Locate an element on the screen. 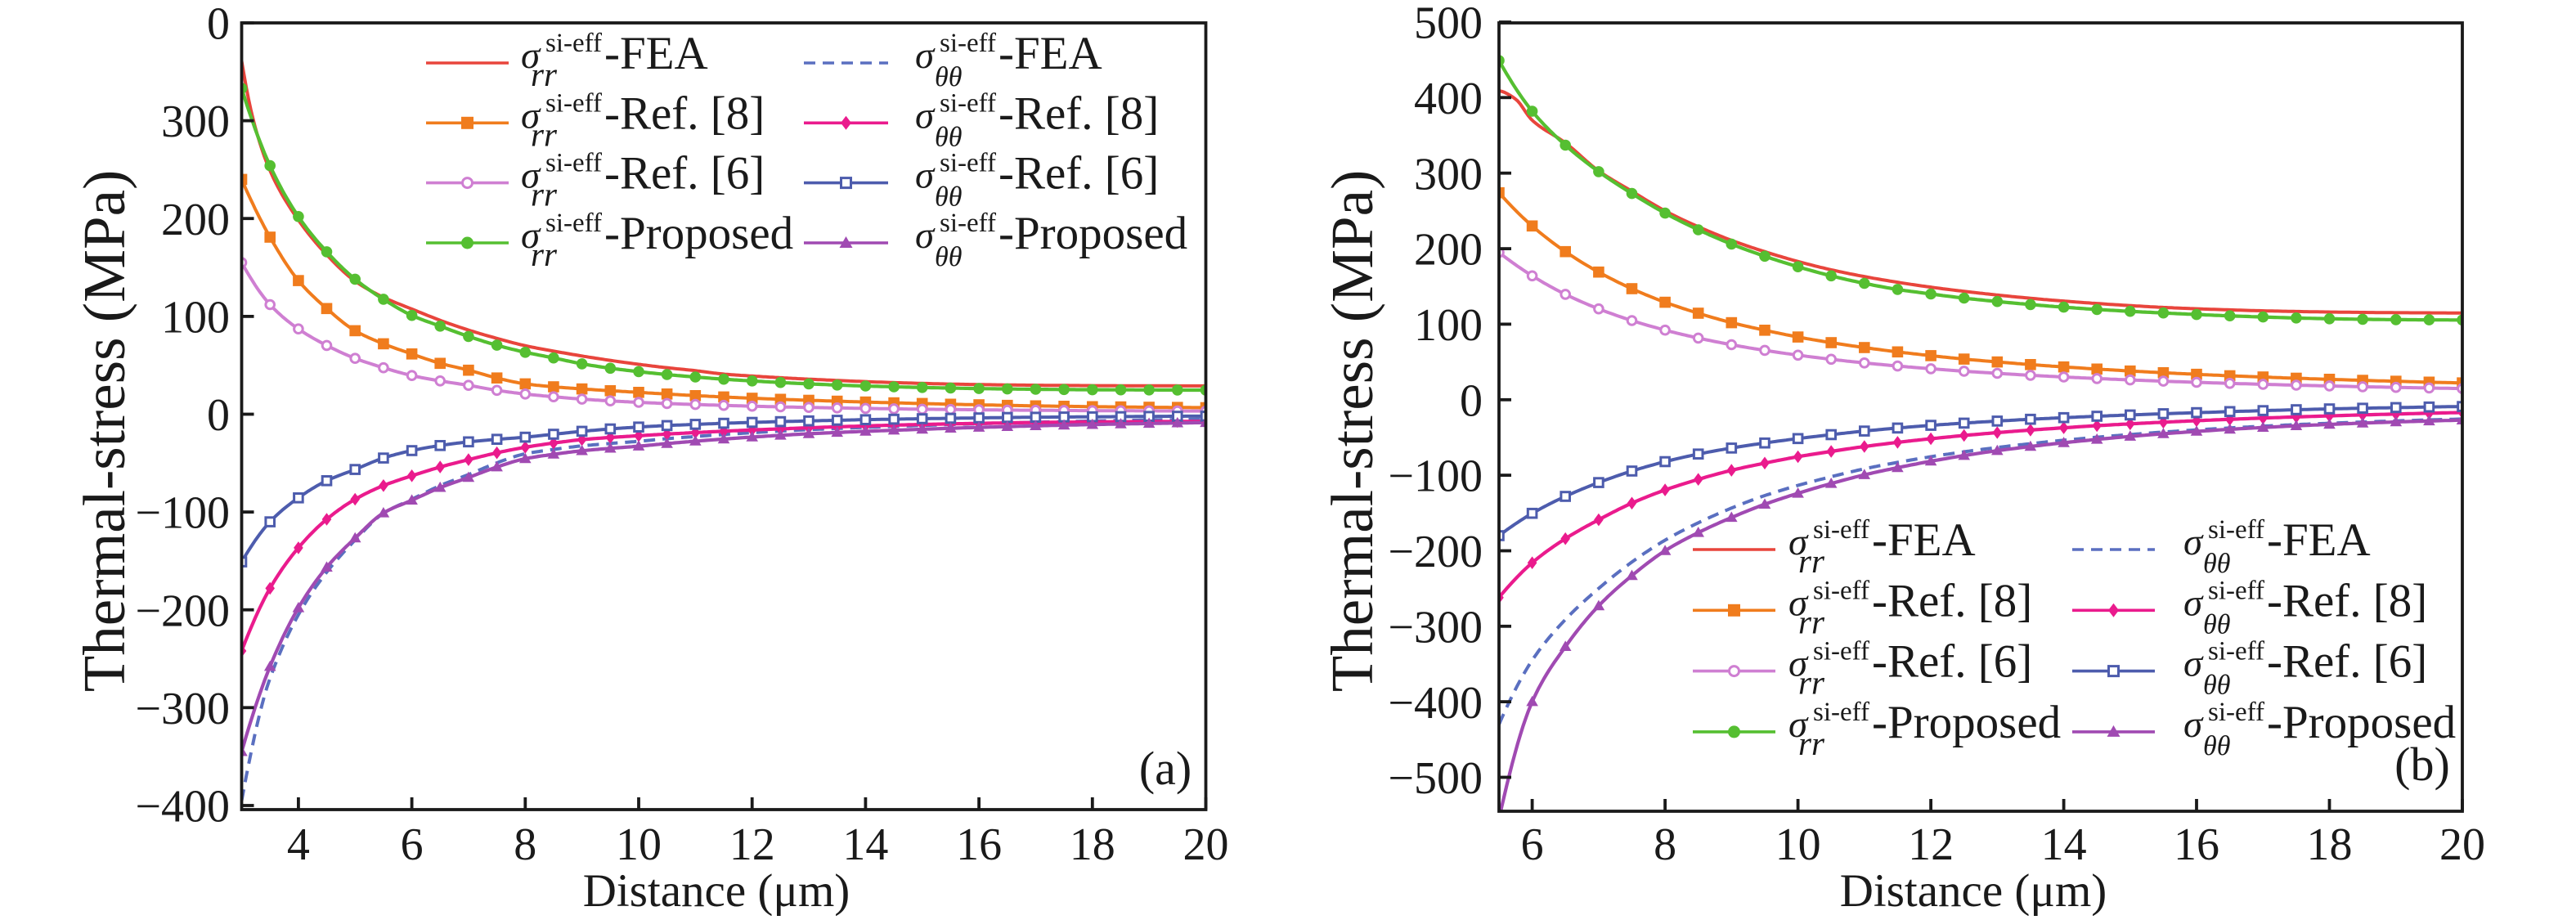 The height and width of the screenshot is (920, 2576). svg-text: 4 is located at coordinates (298, 844).